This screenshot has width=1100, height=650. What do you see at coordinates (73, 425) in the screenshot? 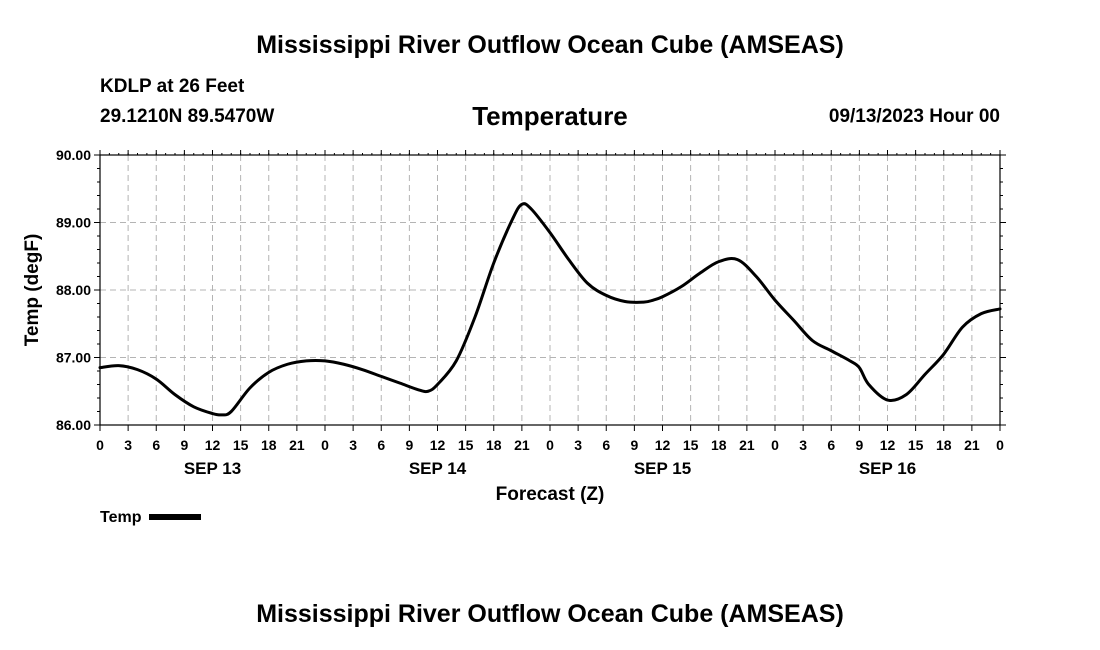
I see `y-tick-label: 86.00` at bounding box center [73, 425].